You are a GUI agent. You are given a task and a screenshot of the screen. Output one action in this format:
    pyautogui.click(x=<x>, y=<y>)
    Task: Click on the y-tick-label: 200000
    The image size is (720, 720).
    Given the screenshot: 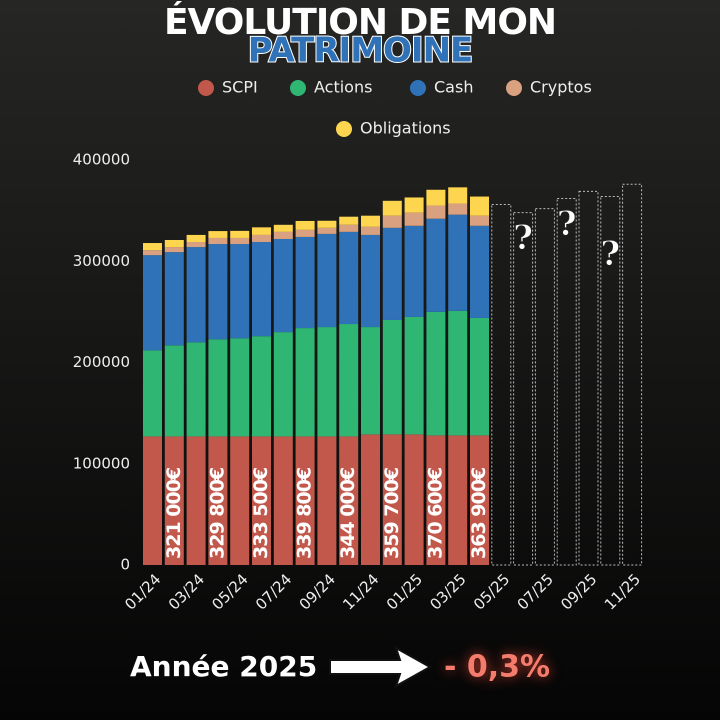 What is the action you would take?
    pyautogui.click(x=101, y=362)
    